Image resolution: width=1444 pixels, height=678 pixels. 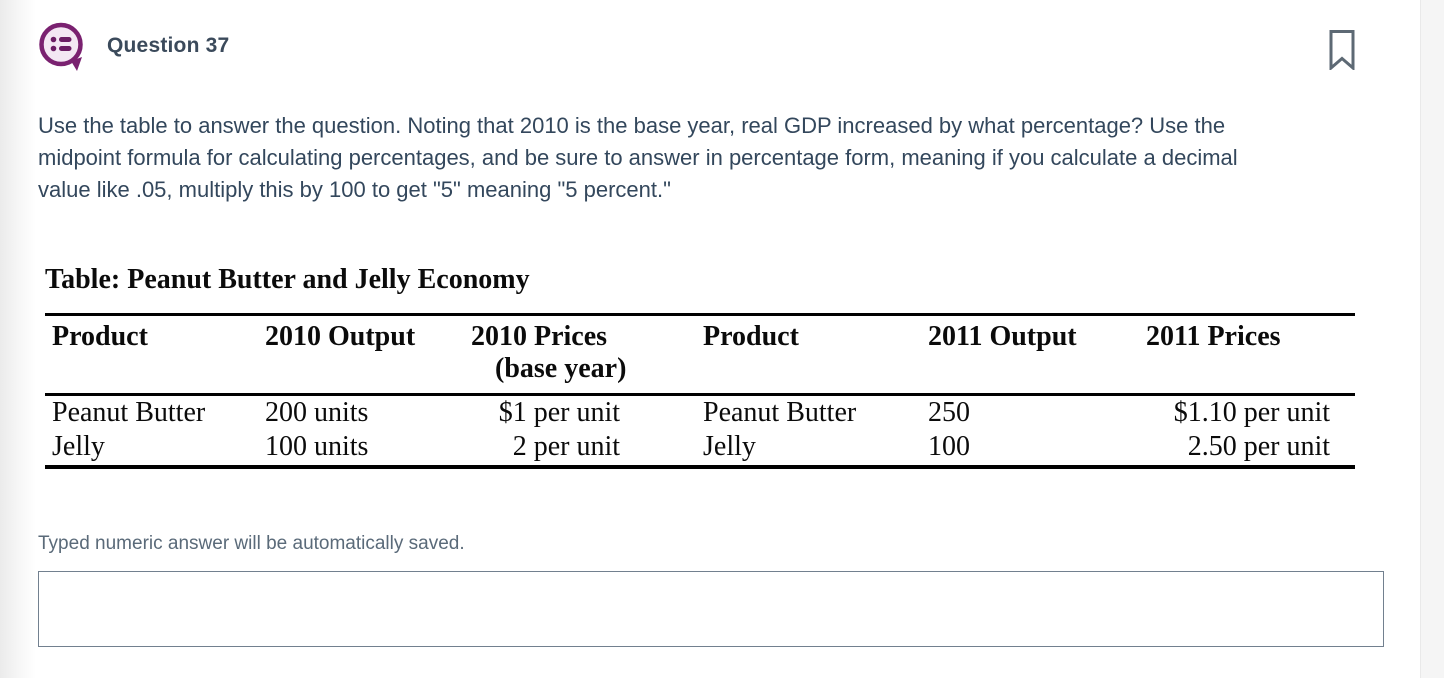 What do you see at coordinates (317, 413) in the screenshot?
I see `cell-2010-output: 200 units` at bounding box center [317, 413].